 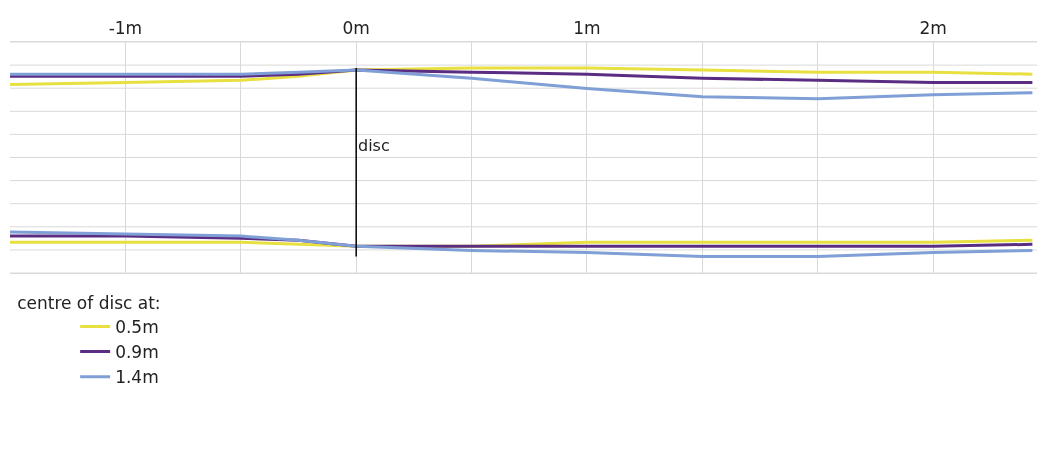 I want to click on x-tick-label: 0m, so click(x=356, y=28).